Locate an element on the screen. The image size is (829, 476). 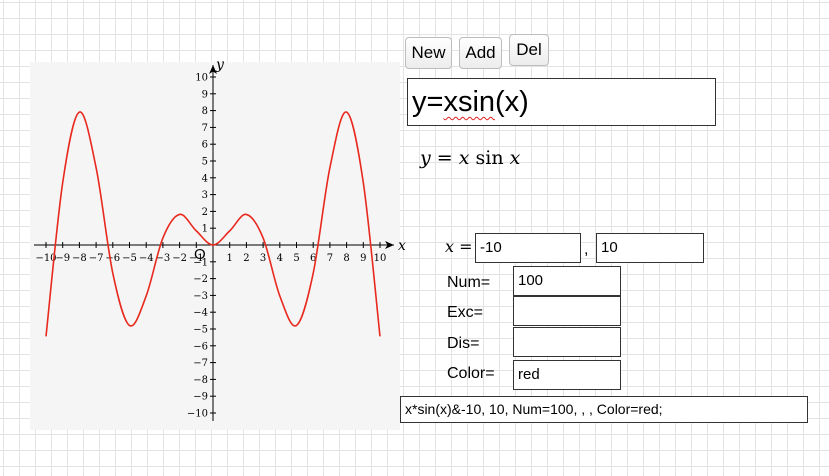
x-tick-label: −6 is located at coordinates (112, 258).